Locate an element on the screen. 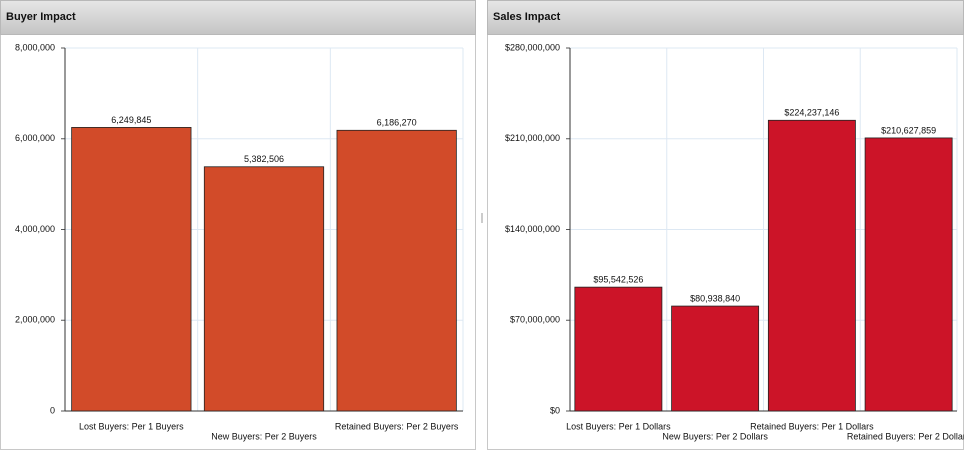  y-tick-label: $70,000,000 is located at coordinates (535, 320).